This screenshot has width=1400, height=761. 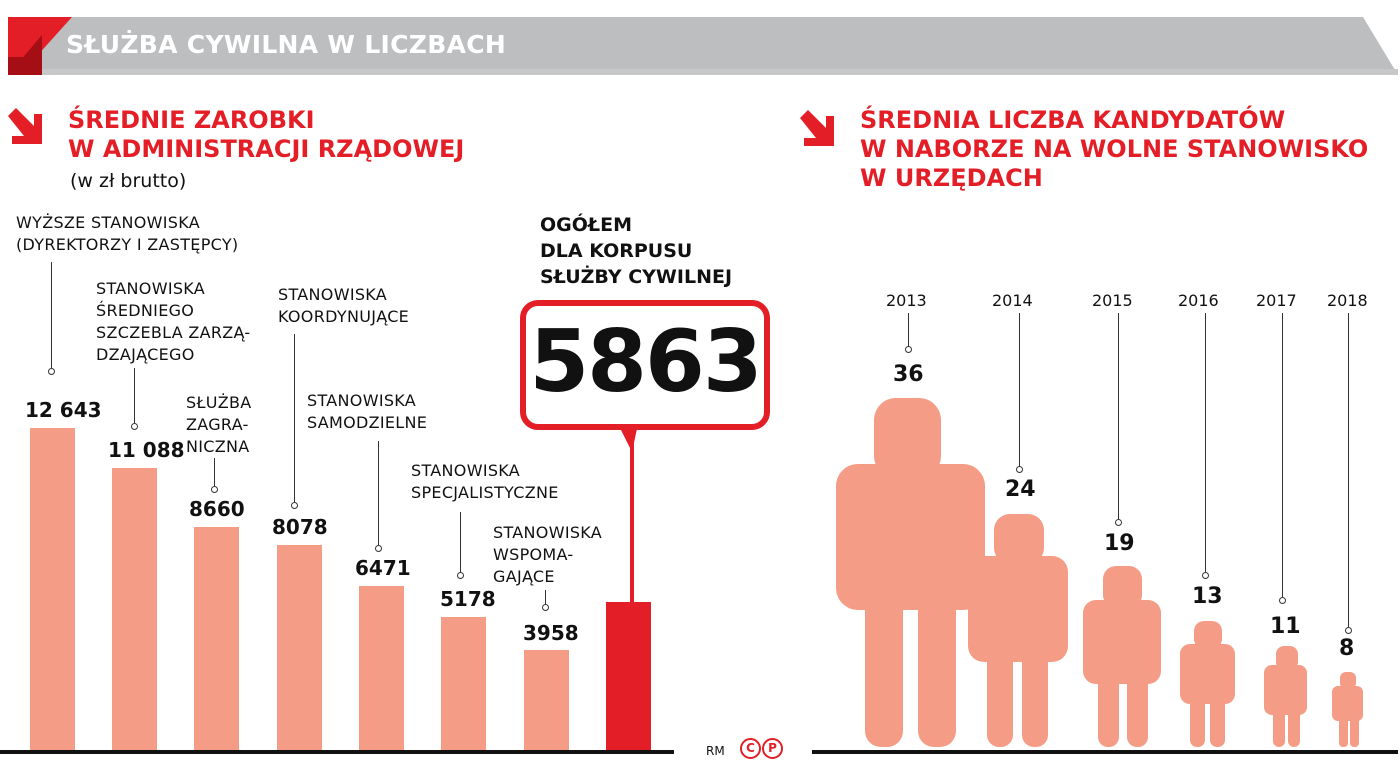 I want to click on pictogram-value: 36, so click(x=908, y=374).